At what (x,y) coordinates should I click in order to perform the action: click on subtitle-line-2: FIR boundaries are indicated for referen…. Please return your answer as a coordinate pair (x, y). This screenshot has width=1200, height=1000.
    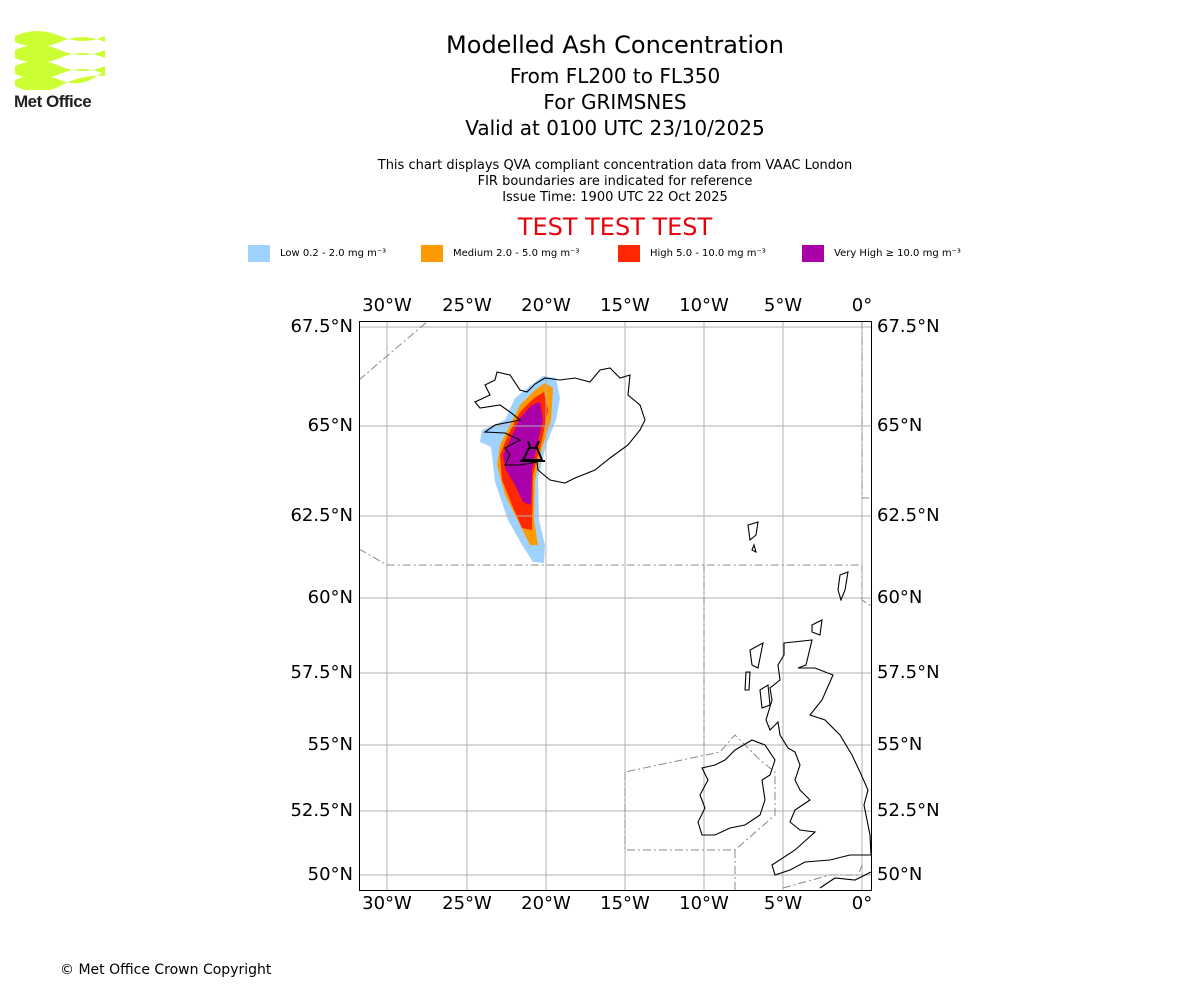
    Looking at the image, I should click on (615, 181).